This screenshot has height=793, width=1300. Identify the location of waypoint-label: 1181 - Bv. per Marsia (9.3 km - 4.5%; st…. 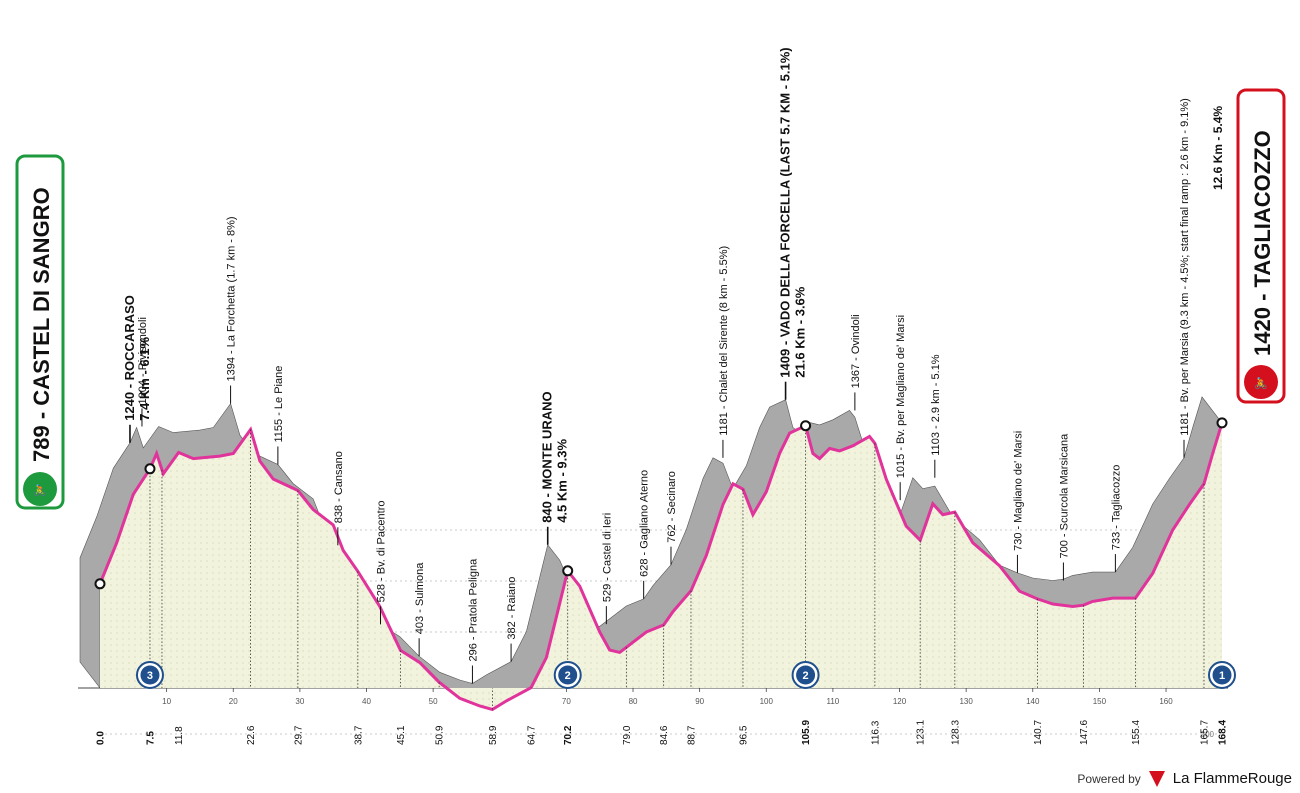
(1185, 267).